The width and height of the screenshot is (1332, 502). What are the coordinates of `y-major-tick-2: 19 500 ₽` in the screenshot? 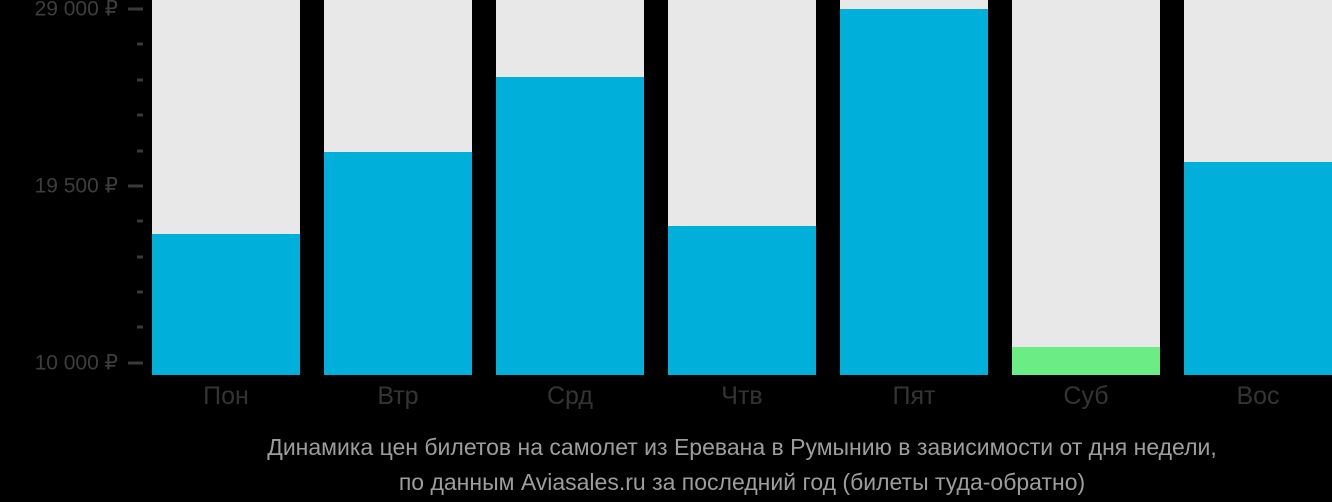 It's located at (71, 185).